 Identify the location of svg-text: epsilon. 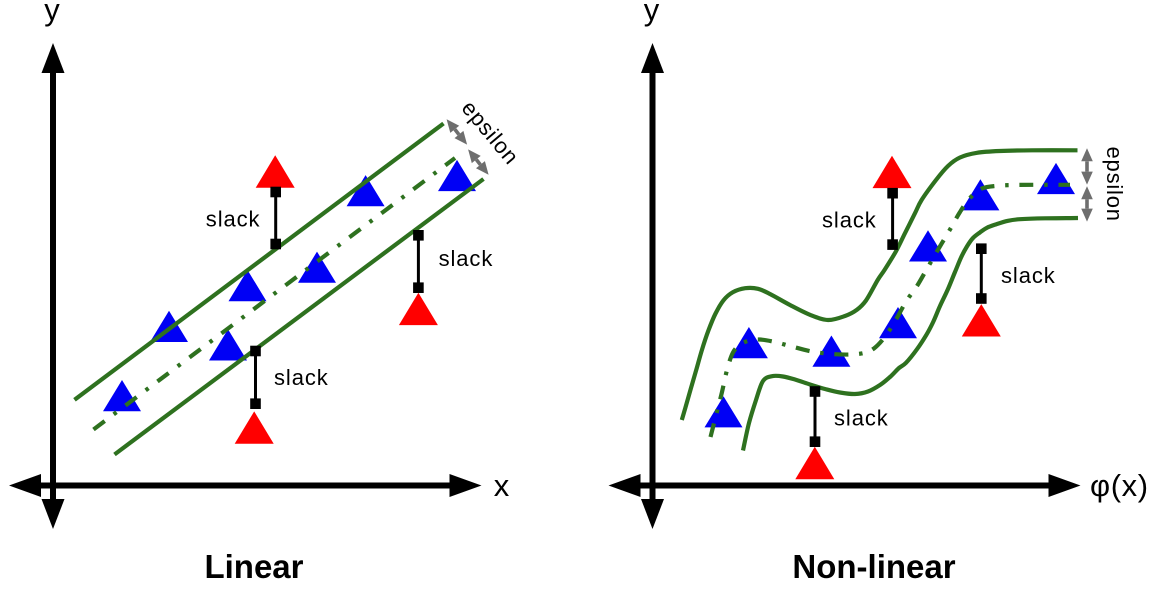
(1114, 184).